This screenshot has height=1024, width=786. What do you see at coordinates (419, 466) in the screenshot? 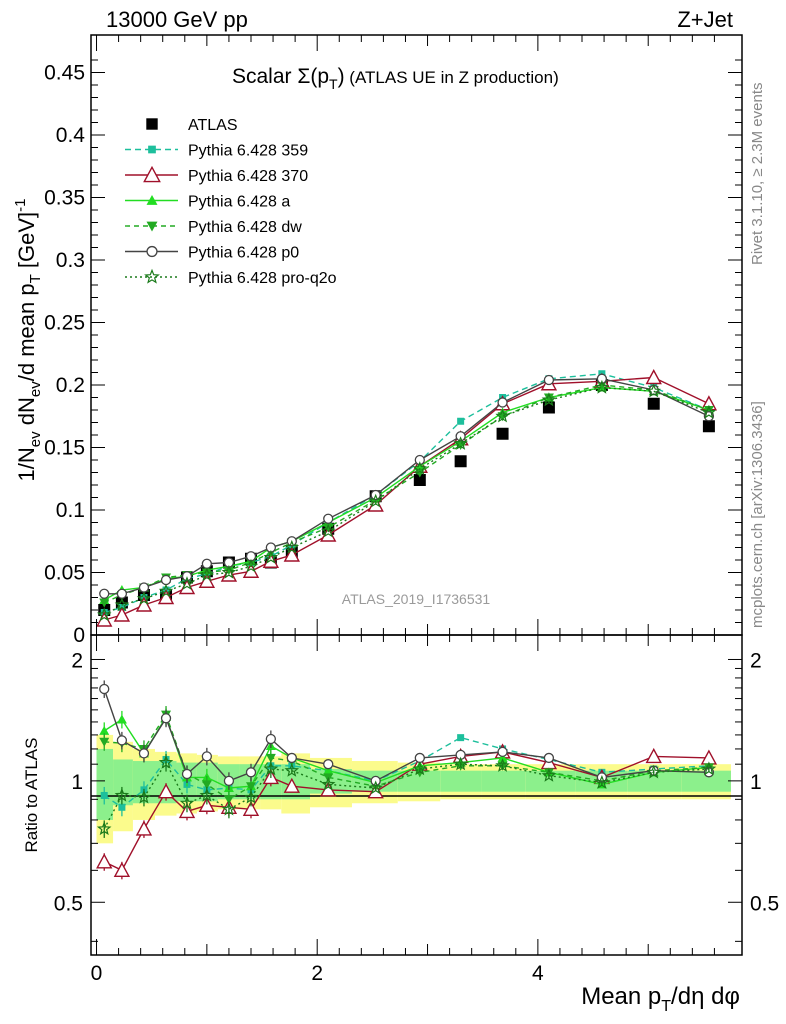
I see `main-point-pa` at bounding box center [419, 466].